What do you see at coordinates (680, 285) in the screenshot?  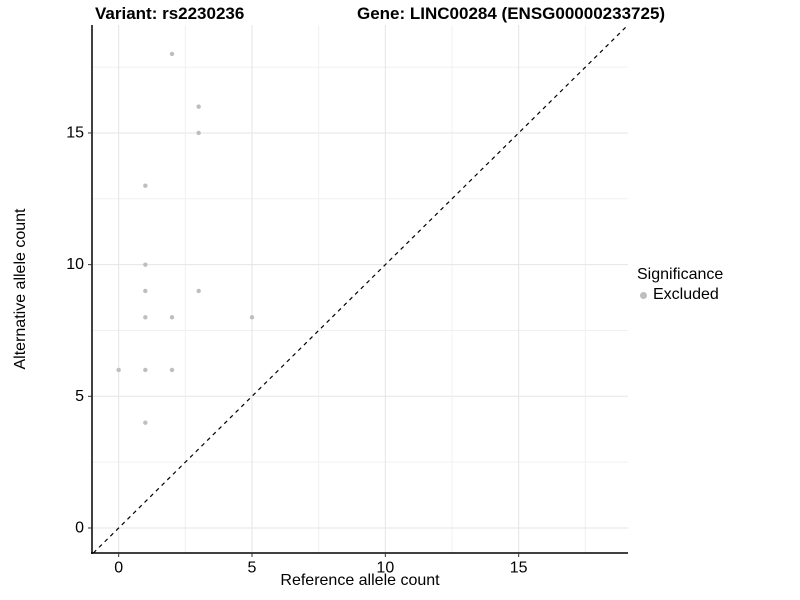 I see `legend: Significance Excluded` at bounding box center [680, 285].